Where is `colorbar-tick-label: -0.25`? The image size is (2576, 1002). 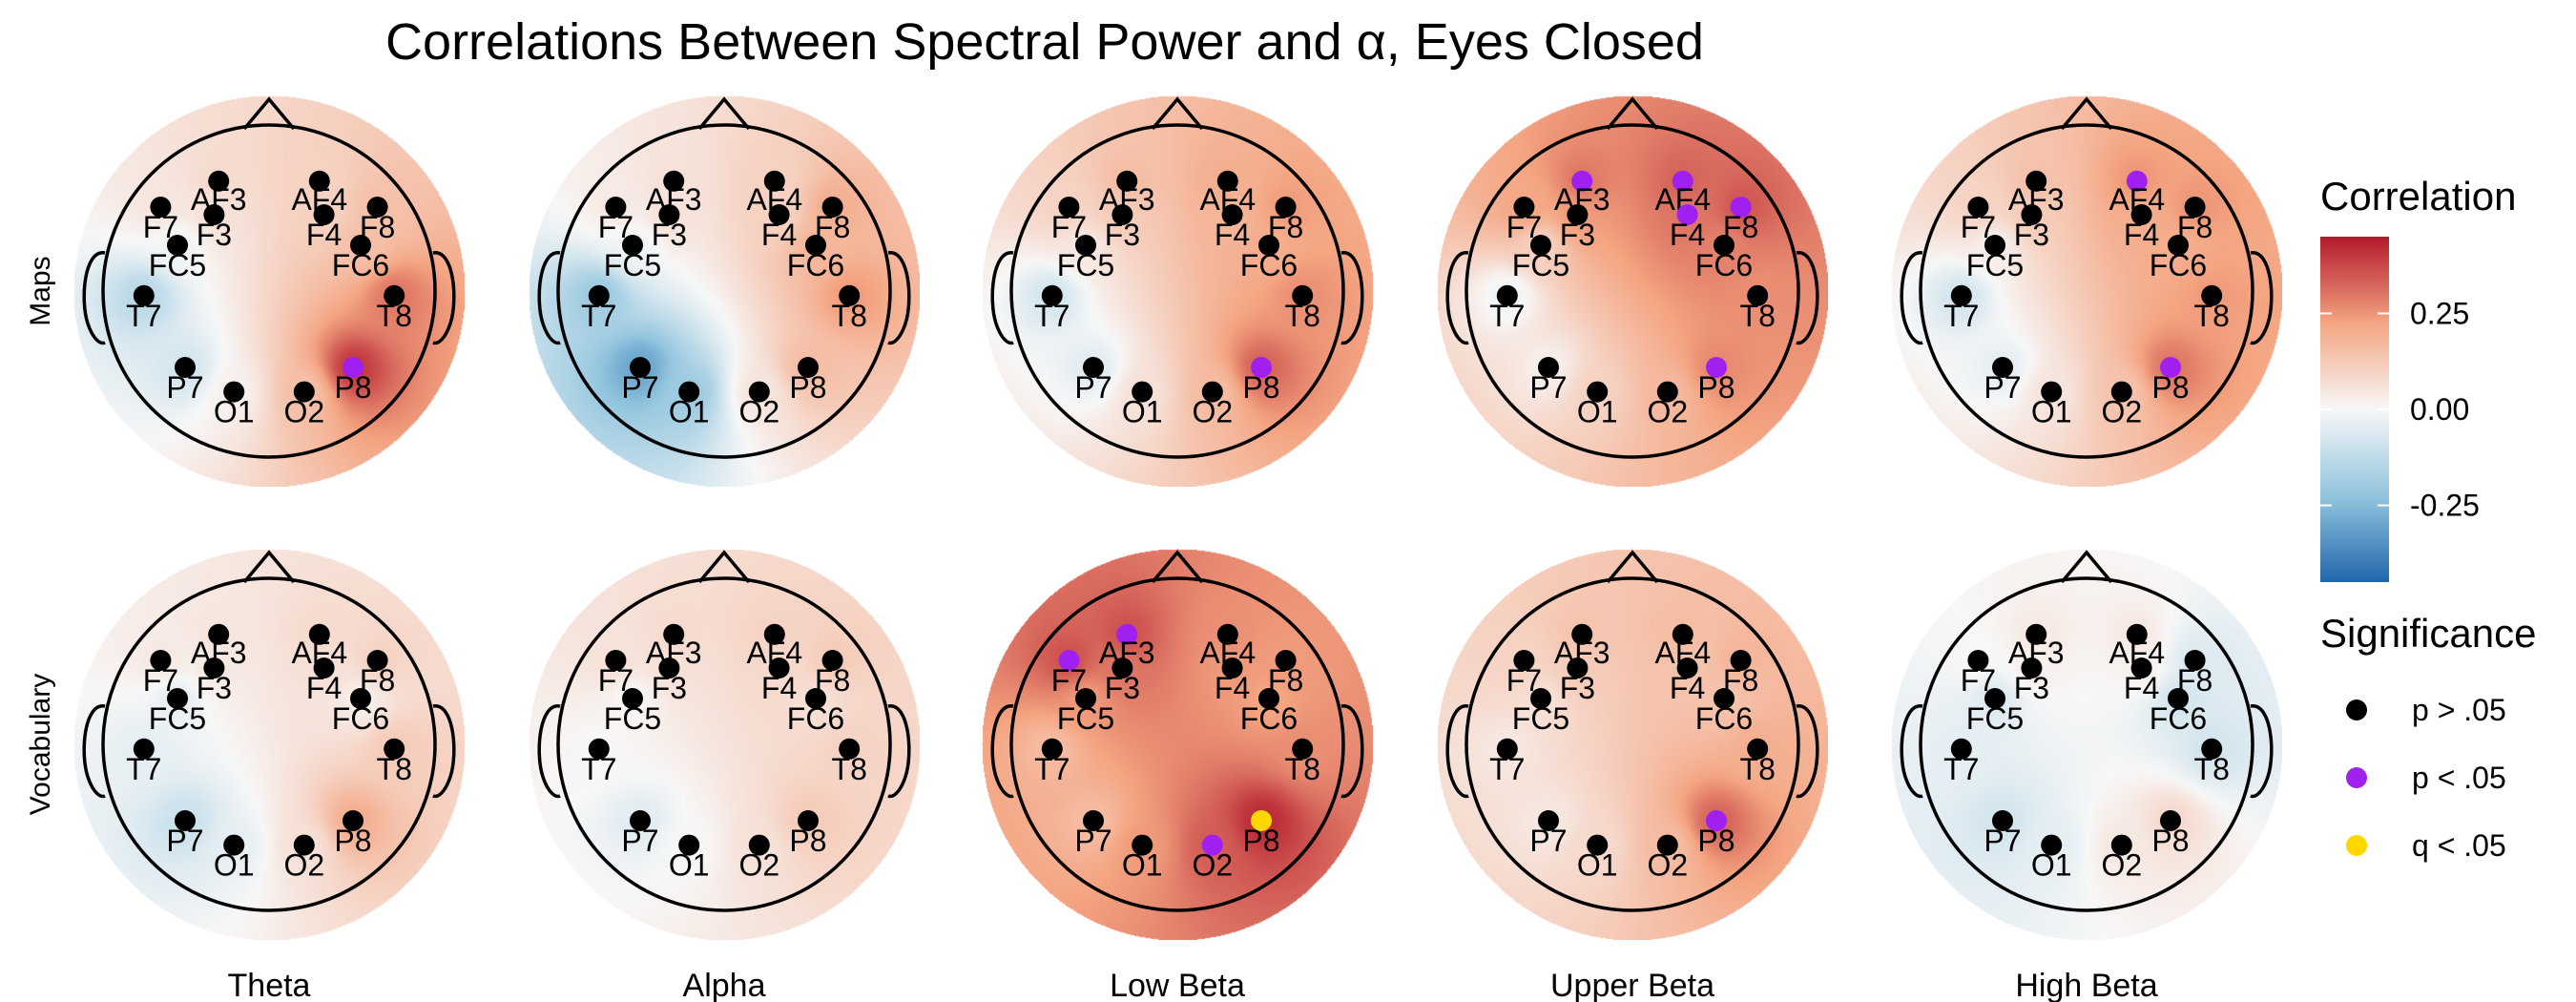
colorbar-tick-label: -0.25 is located at coordinates (2445, 506).